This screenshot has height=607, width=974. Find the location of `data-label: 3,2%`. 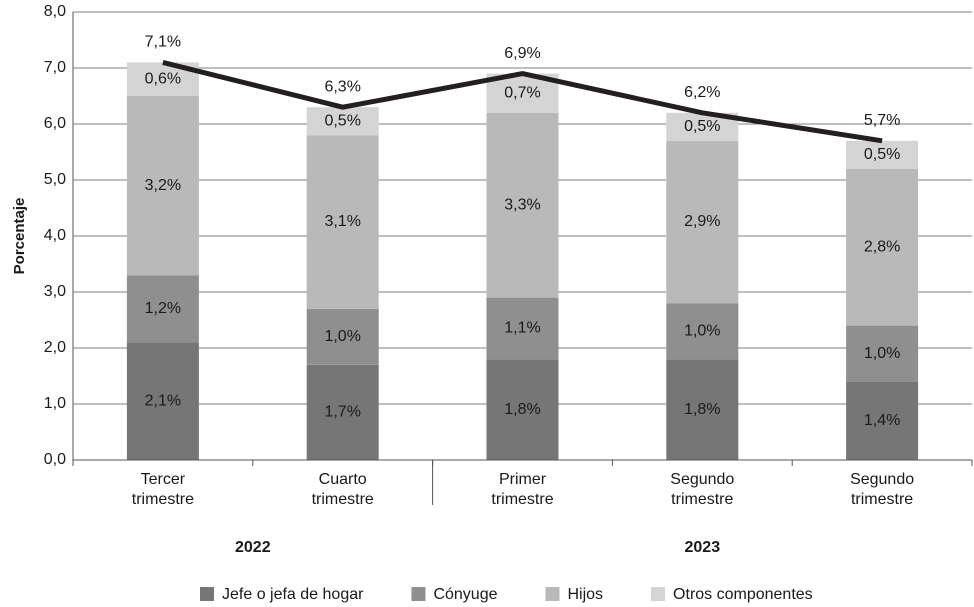

data-label: 3,2% is located at coordinates (163, 185).